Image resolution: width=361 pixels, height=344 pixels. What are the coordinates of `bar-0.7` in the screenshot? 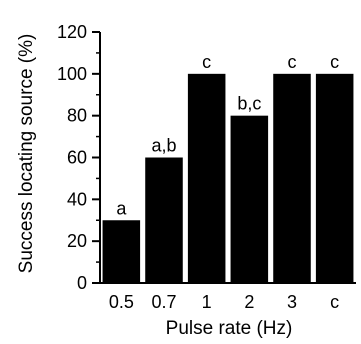 It's located at (164, 220).